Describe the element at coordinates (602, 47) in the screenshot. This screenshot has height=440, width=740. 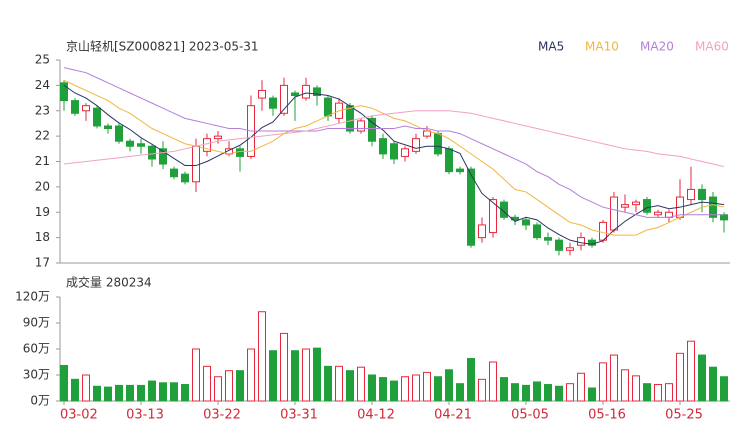
I see `legend-entry: MA10` at that location.